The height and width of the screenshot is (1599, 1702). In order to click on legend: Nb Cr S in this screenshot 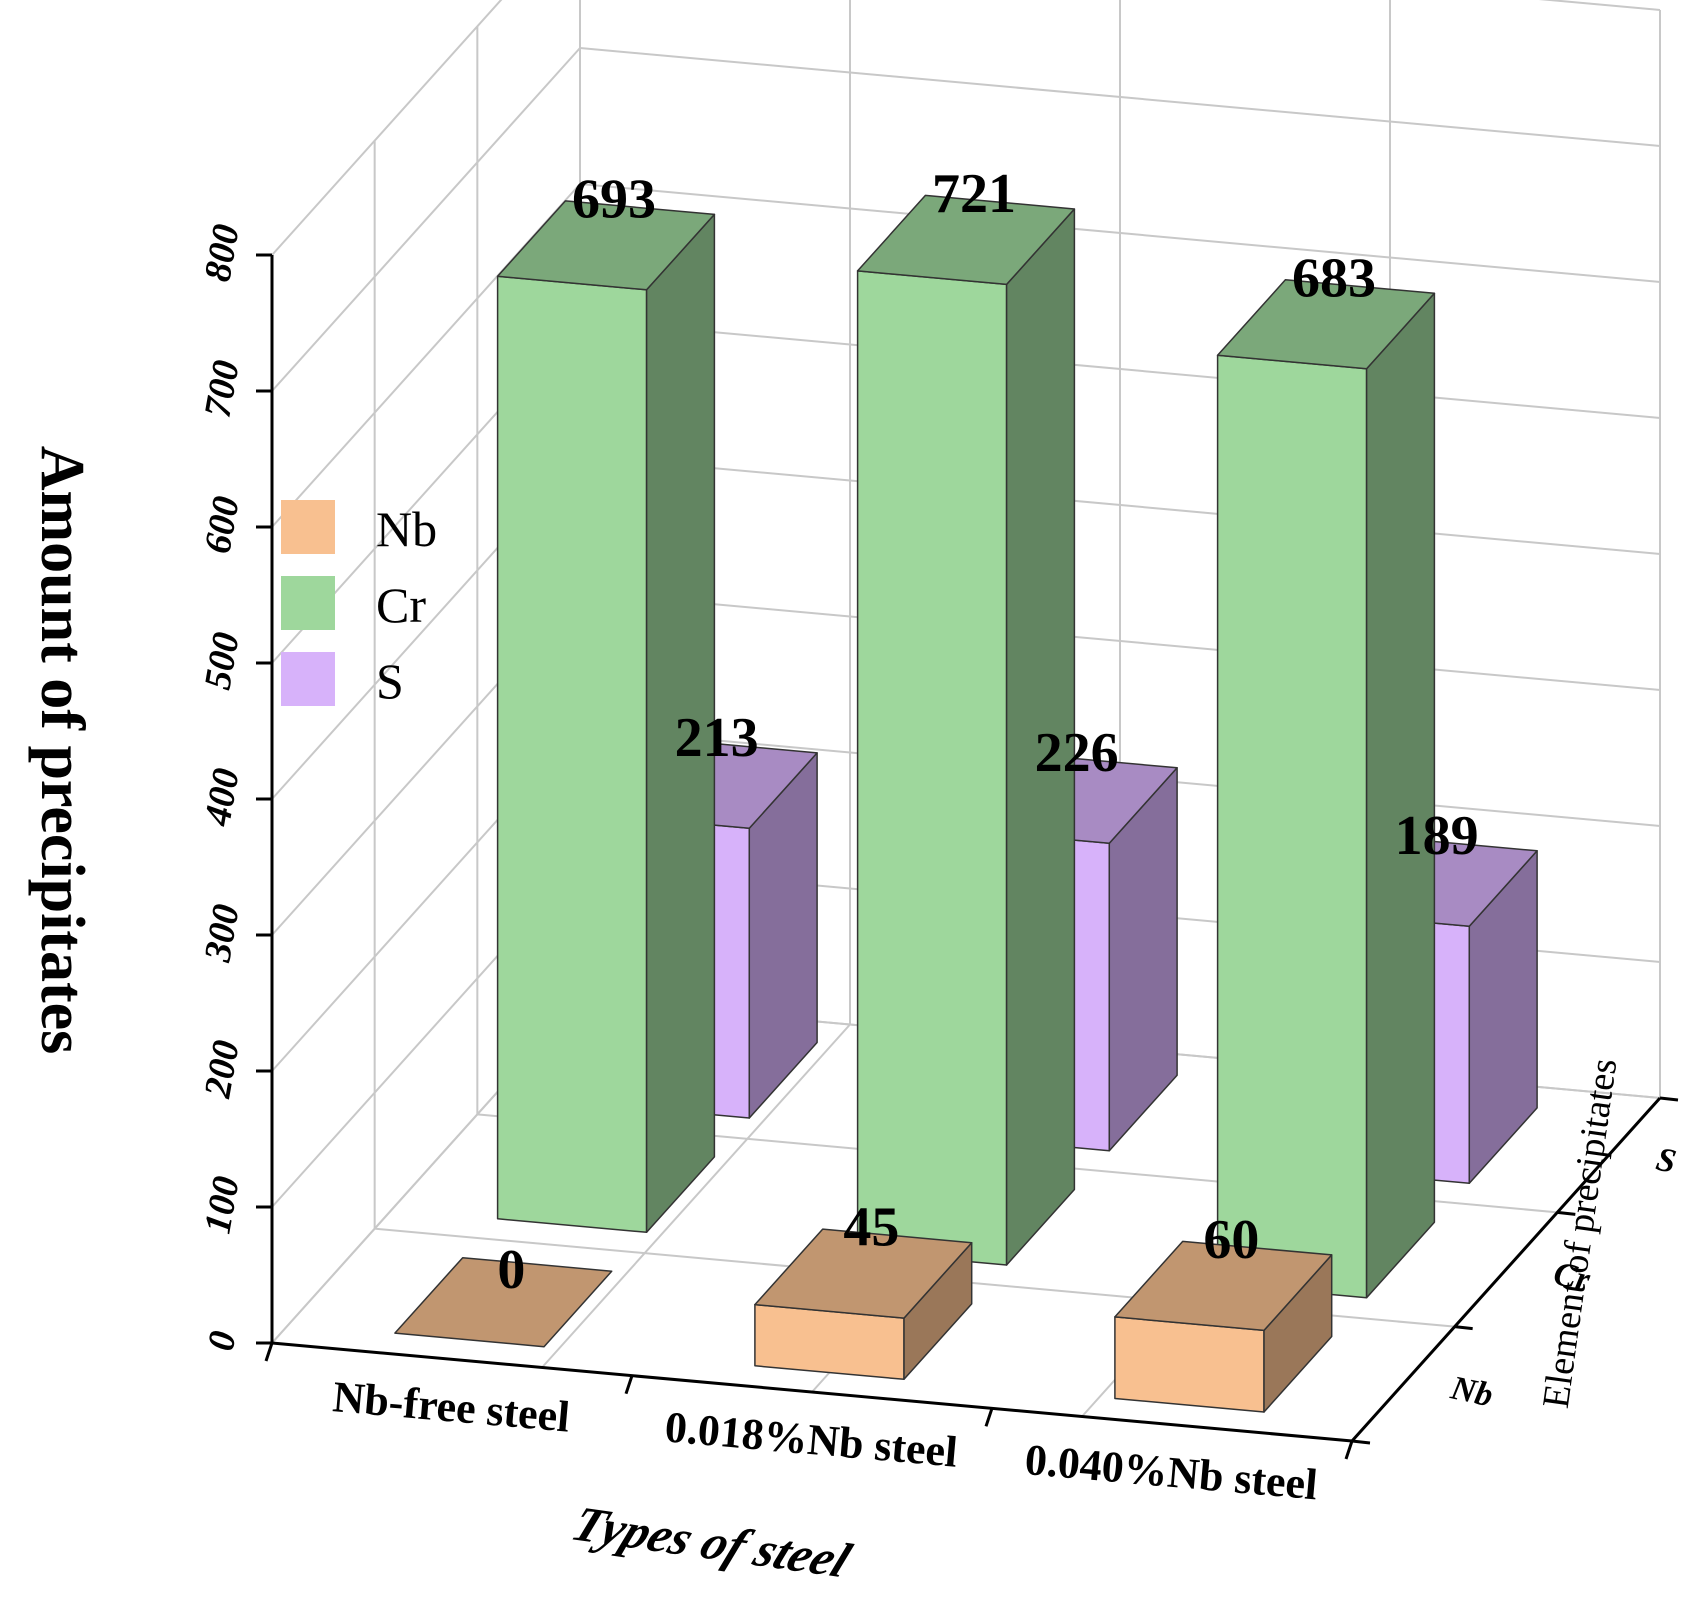, I will do `click(359, 604)`.